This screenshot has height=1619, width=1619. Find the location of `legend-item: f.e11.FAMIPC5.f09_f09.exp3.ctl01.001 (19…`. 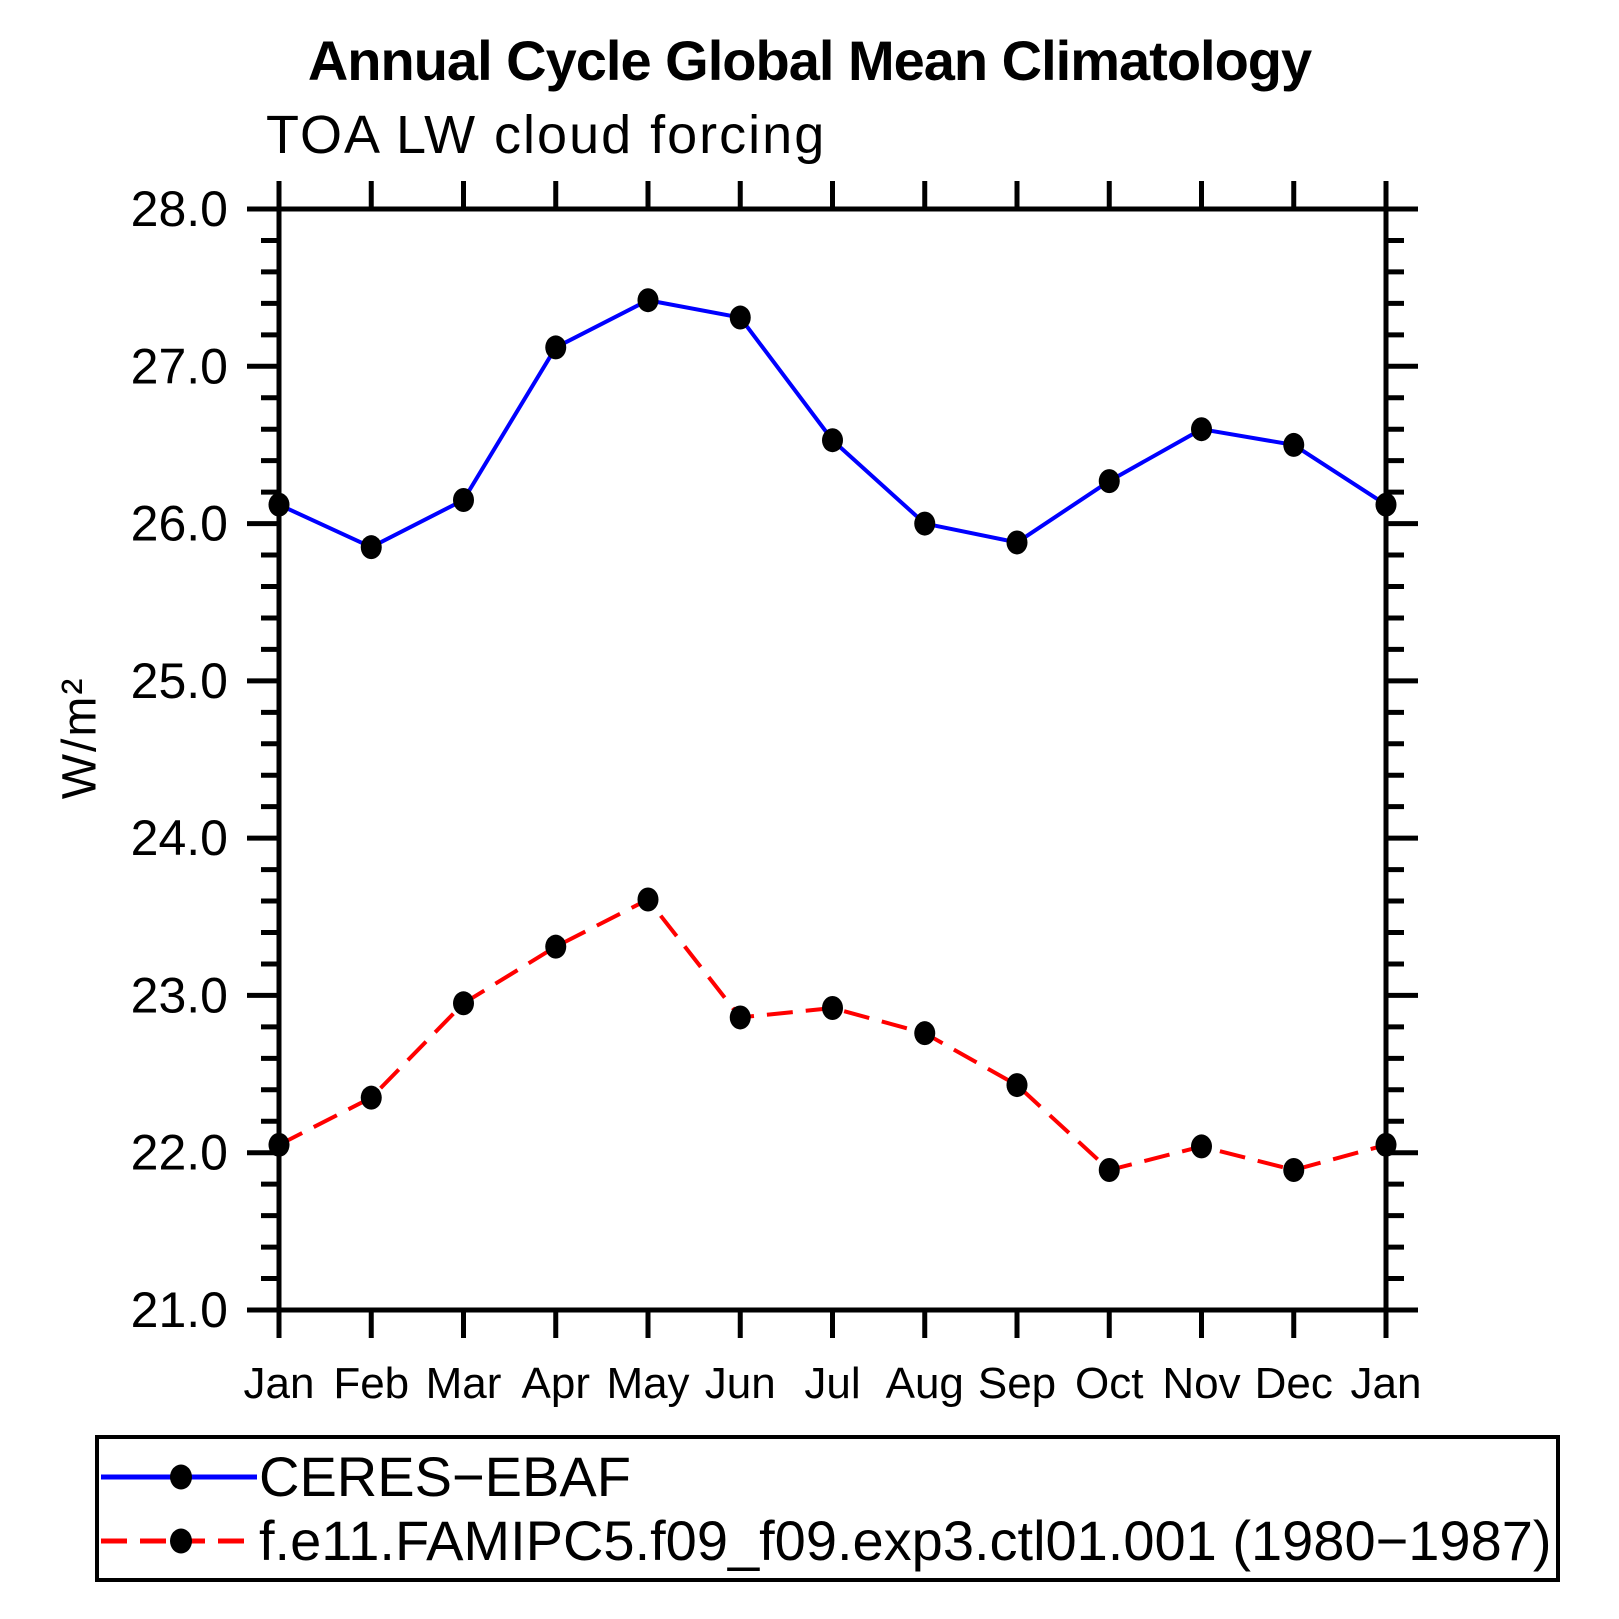

legend-item: f.e11.FAMIPC5.f09_f09.exp3.ctl01.001 (19… is located at coordinates (825, 1541).